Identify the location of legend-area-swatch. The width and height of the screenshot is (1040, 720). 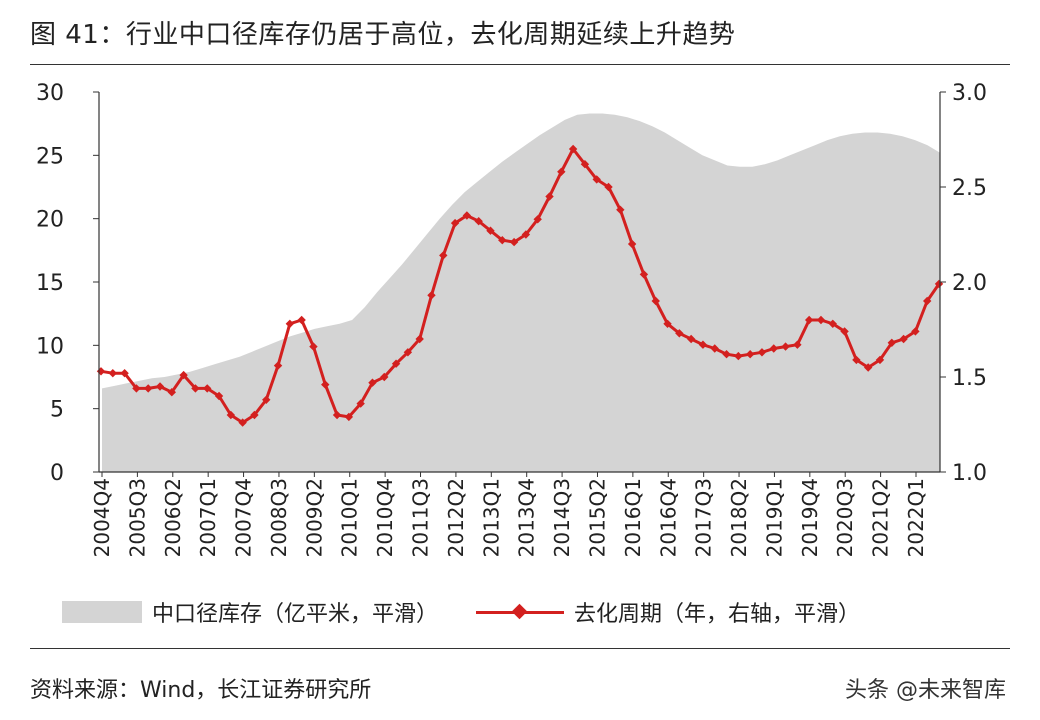
(102, 612).